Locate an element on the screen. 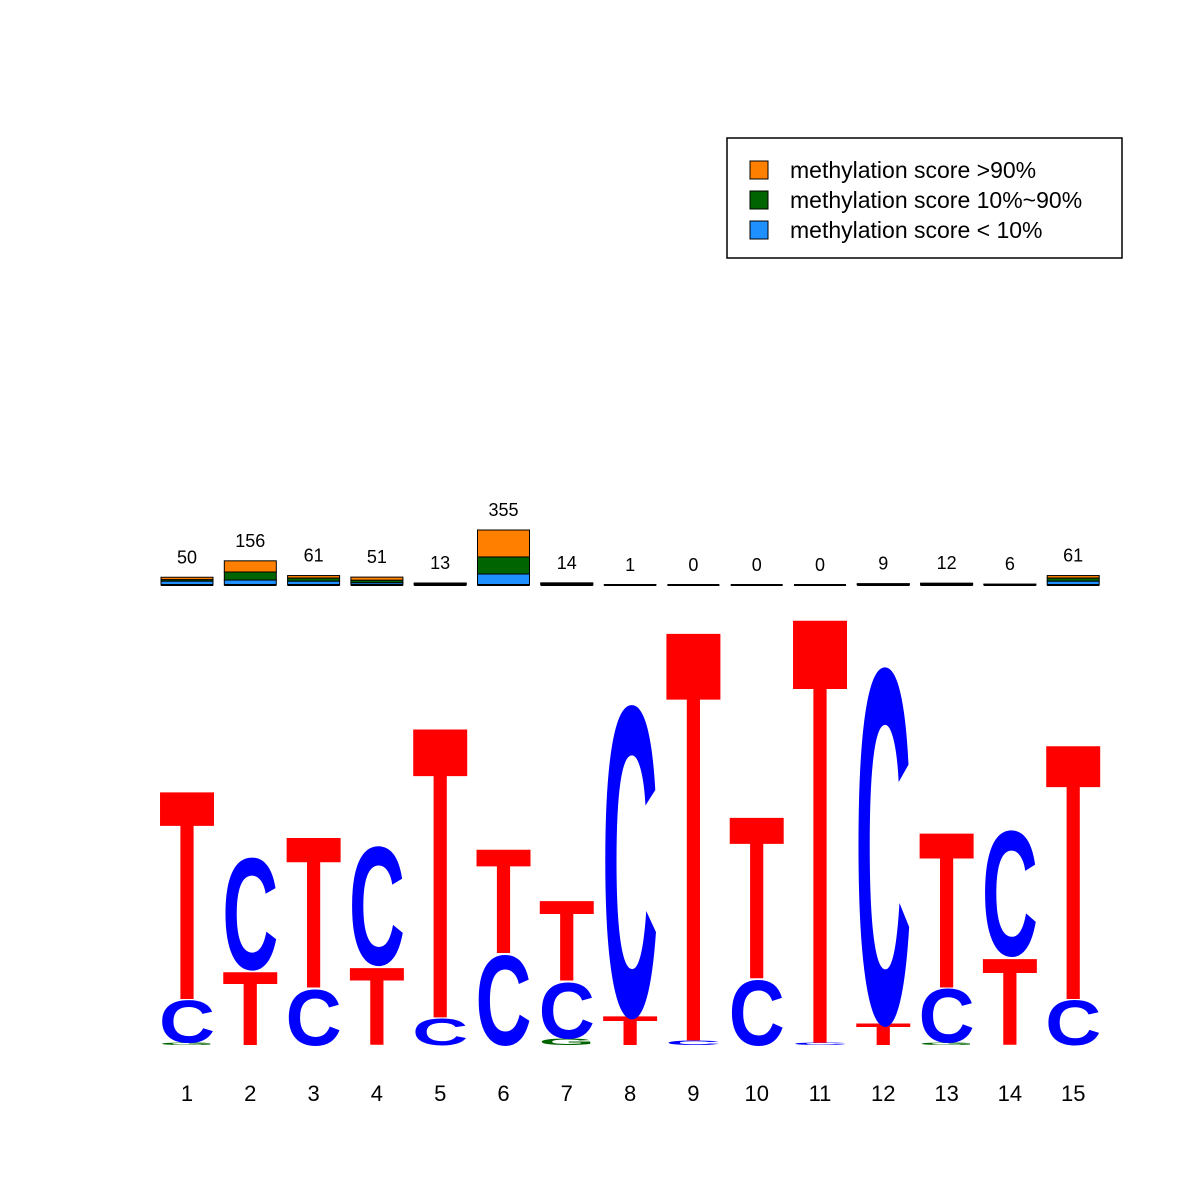  bar-total-label: 1 is located at coordinates (630, 565).